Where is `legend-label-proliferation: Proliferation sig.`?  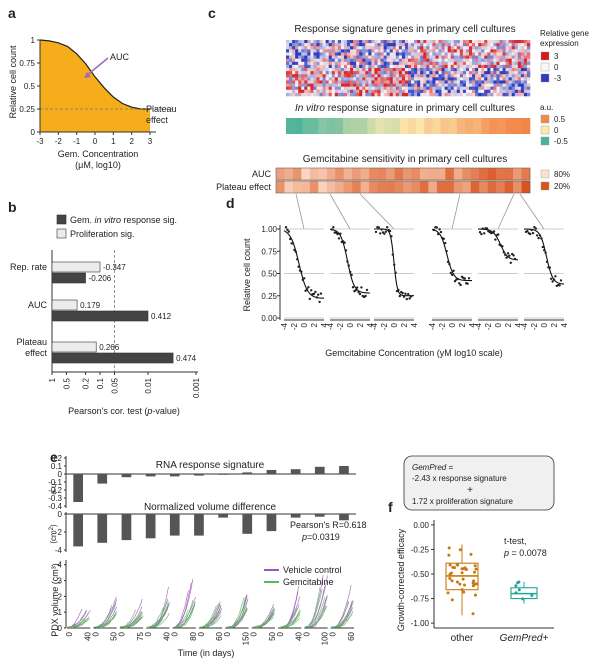 legend-label-proliferation: Proliferation sig. is located at coordinates (102, 234).